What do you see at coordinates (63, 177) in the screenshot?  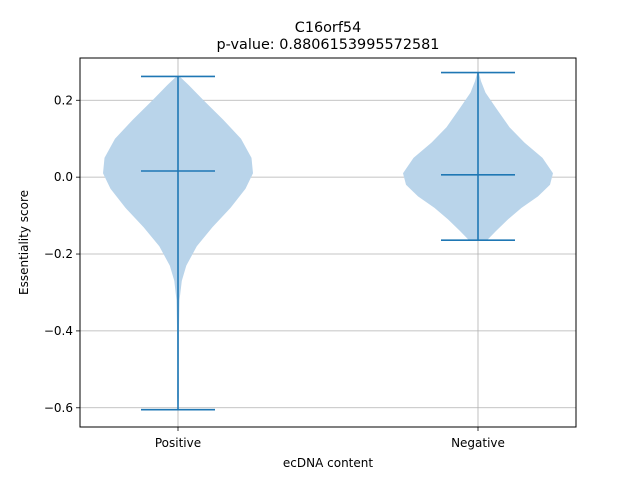 I see `y-tick-label: 0.0` at bounding box center [63, 177].